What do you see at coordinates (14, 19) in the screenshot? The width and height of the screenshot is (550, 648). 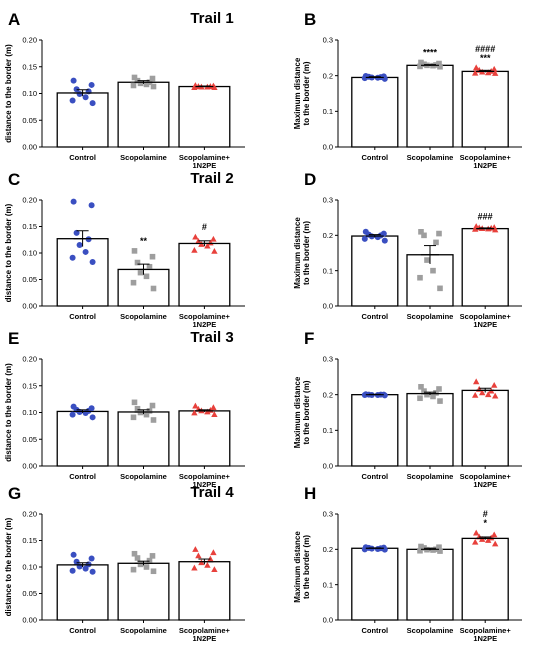 I see `panel-label: A` at bounding box center [14, 19].